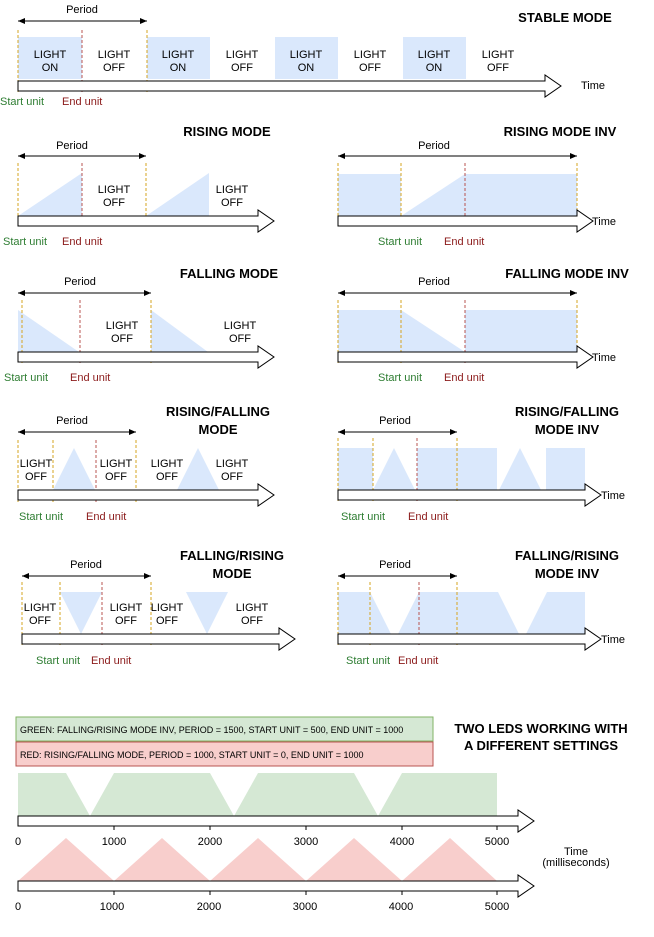 This screenshot has width=654, height=937. I want to click on falling-rising-mode-inv-title: MODE INV, so click(567, 573).